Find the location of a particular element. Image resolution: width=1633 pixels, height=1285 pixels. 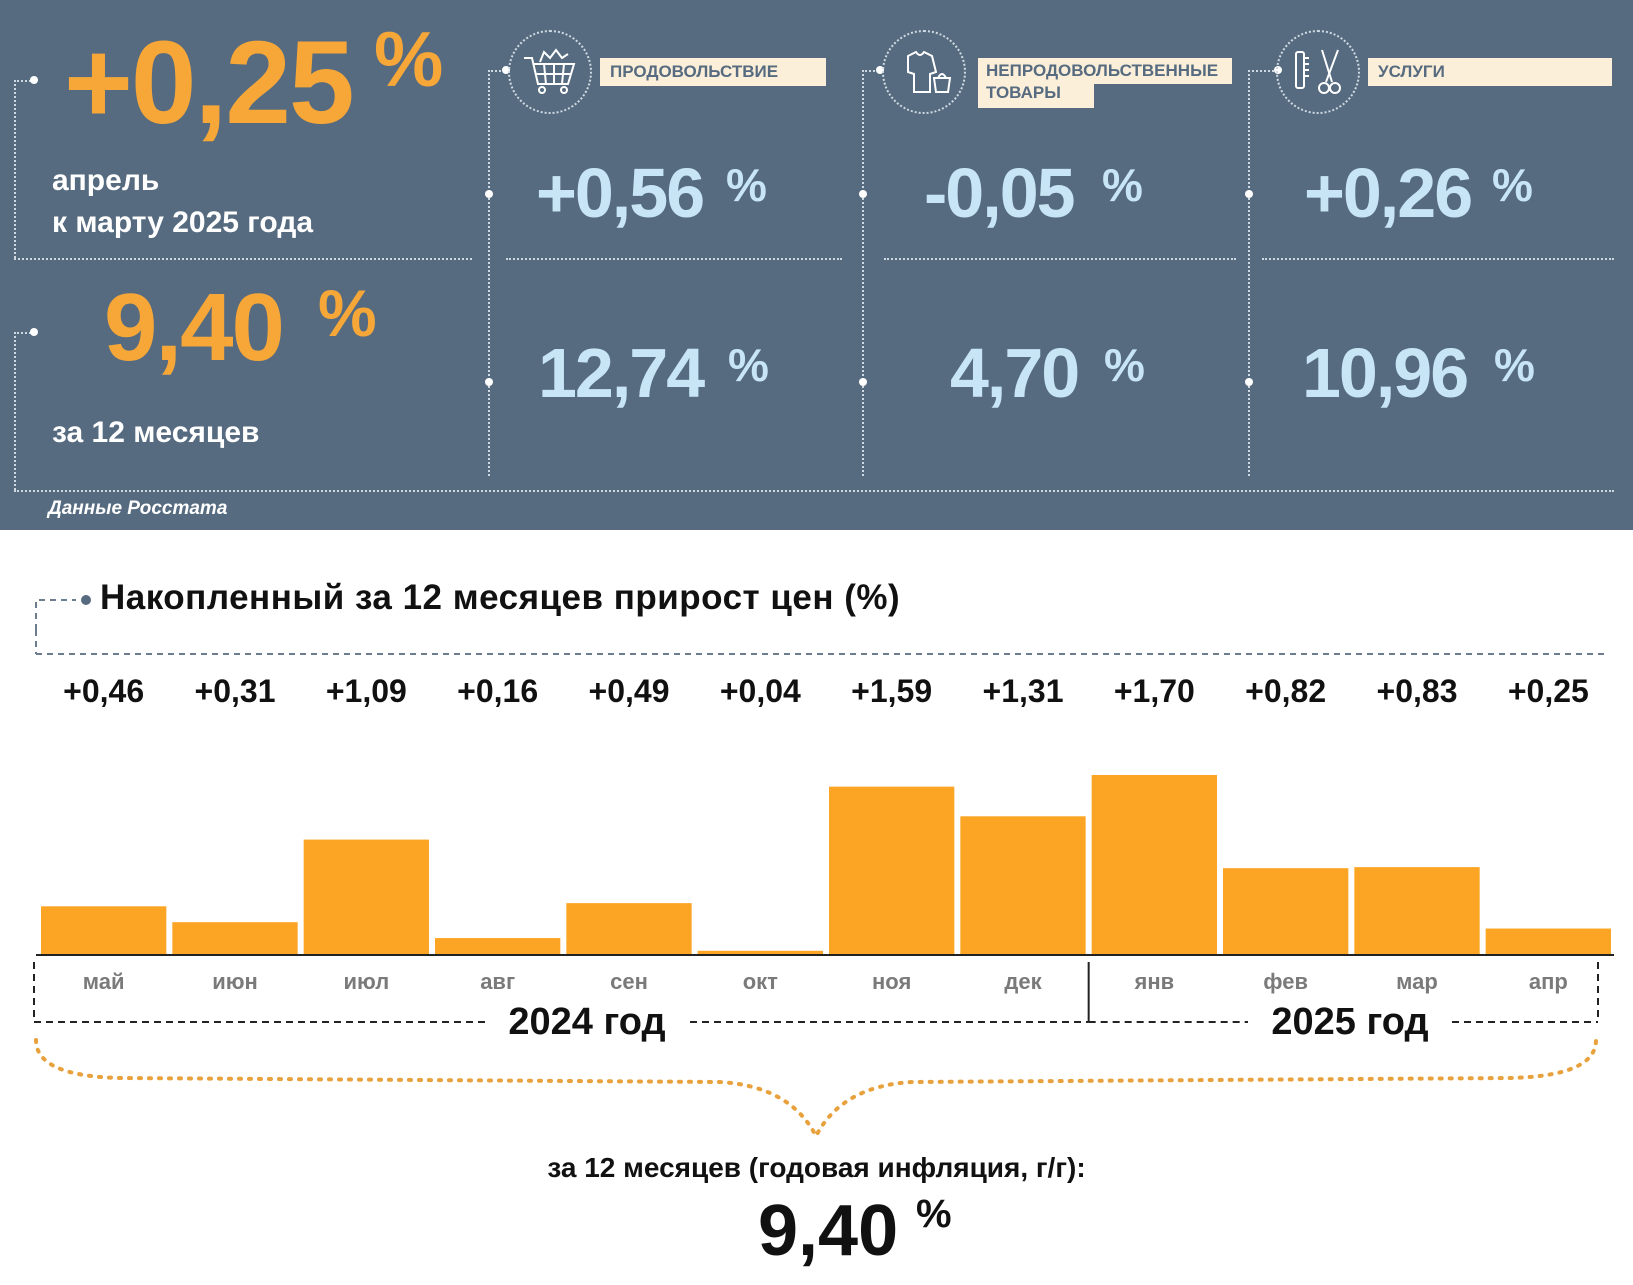

x-tick-label: авг is located at coordinates (497, 981).